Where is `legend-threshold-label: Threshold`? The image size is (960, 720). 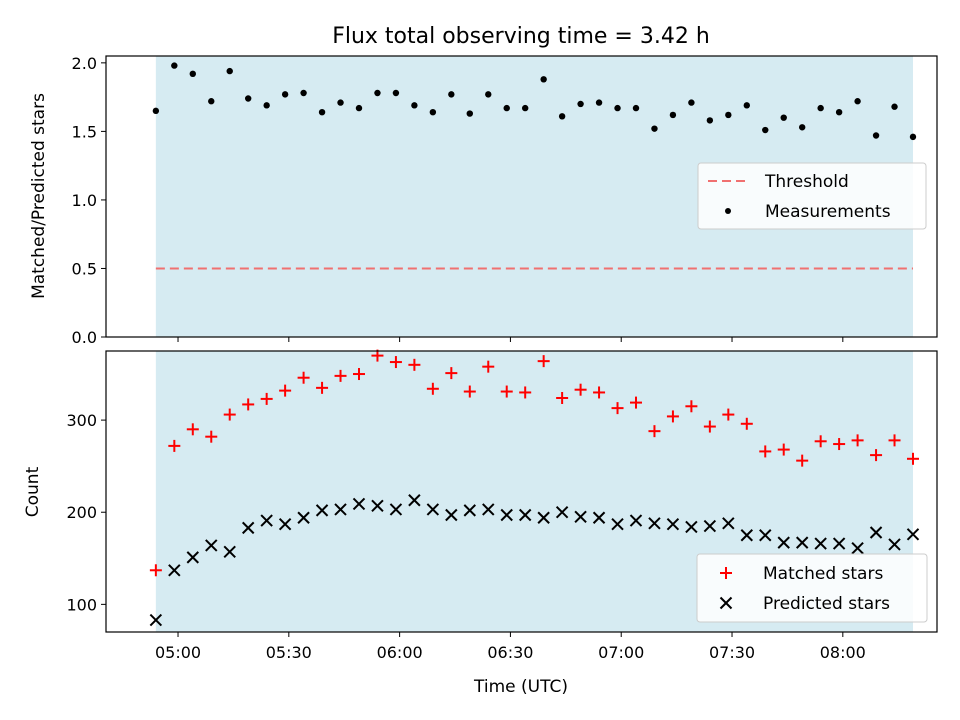 legend-threshold-label: Threshold is located at coordinates (806, 182).